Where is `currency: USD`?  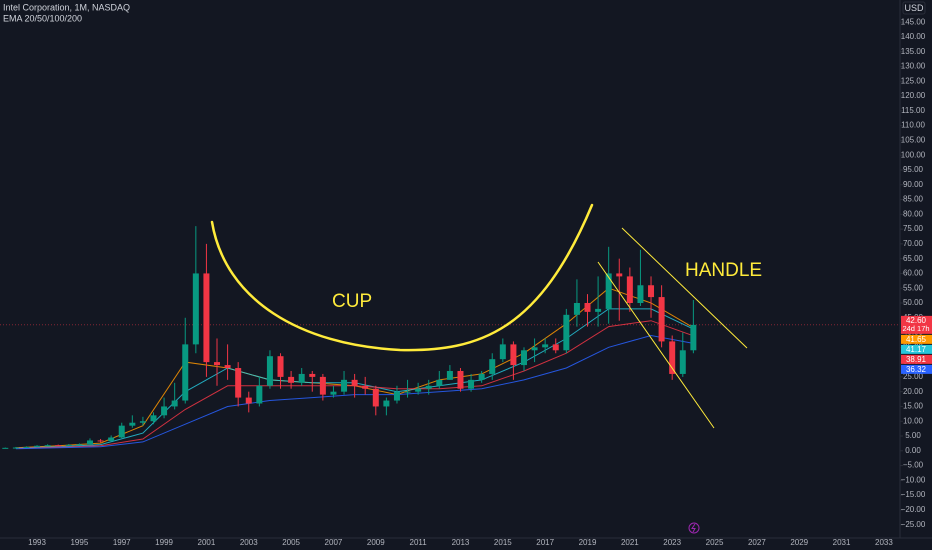 currency: USD is located at coordinates (914, 8).